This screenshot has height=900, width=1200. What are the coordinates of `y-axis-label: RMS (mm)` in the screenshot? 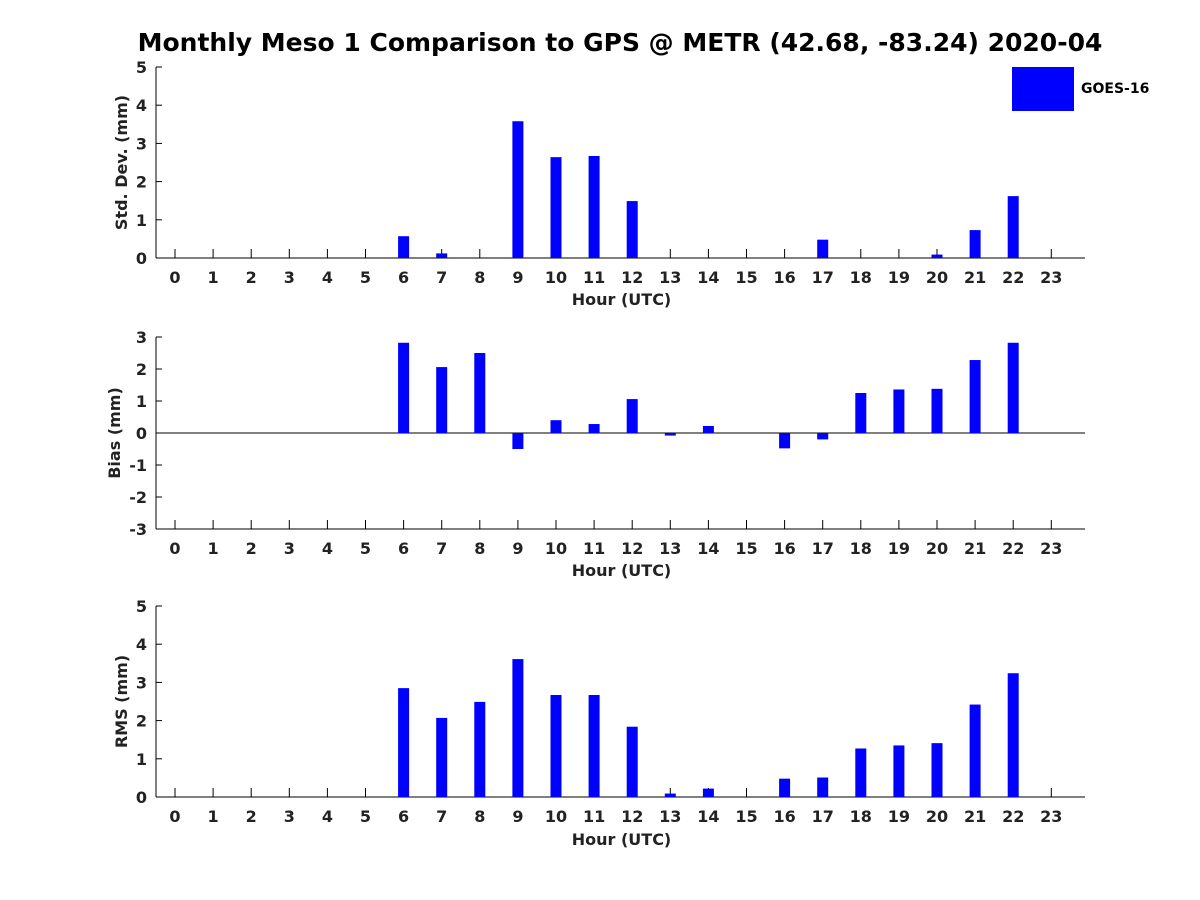 It's located at (121, 701).